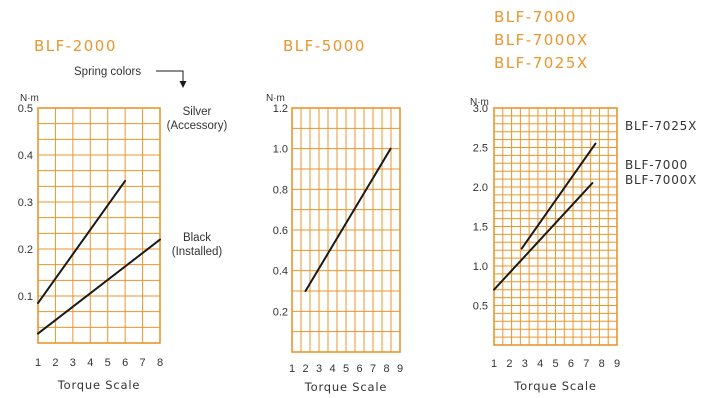  What do you see at coordinates (480, 307) in the screenshot?
I see `chart-3-y-tick: 0.5` at bounding box center [480, 307].